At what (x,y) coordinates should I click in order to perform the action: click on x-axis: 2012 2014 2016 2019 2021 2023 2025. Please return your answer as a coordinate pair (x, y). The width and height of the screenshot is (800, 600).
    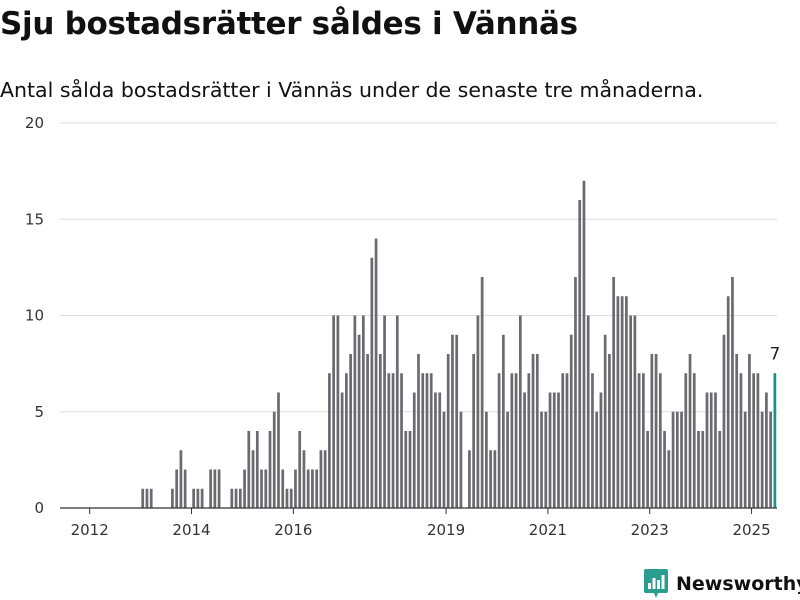
    Looking at the image, I should click on (418, 523).